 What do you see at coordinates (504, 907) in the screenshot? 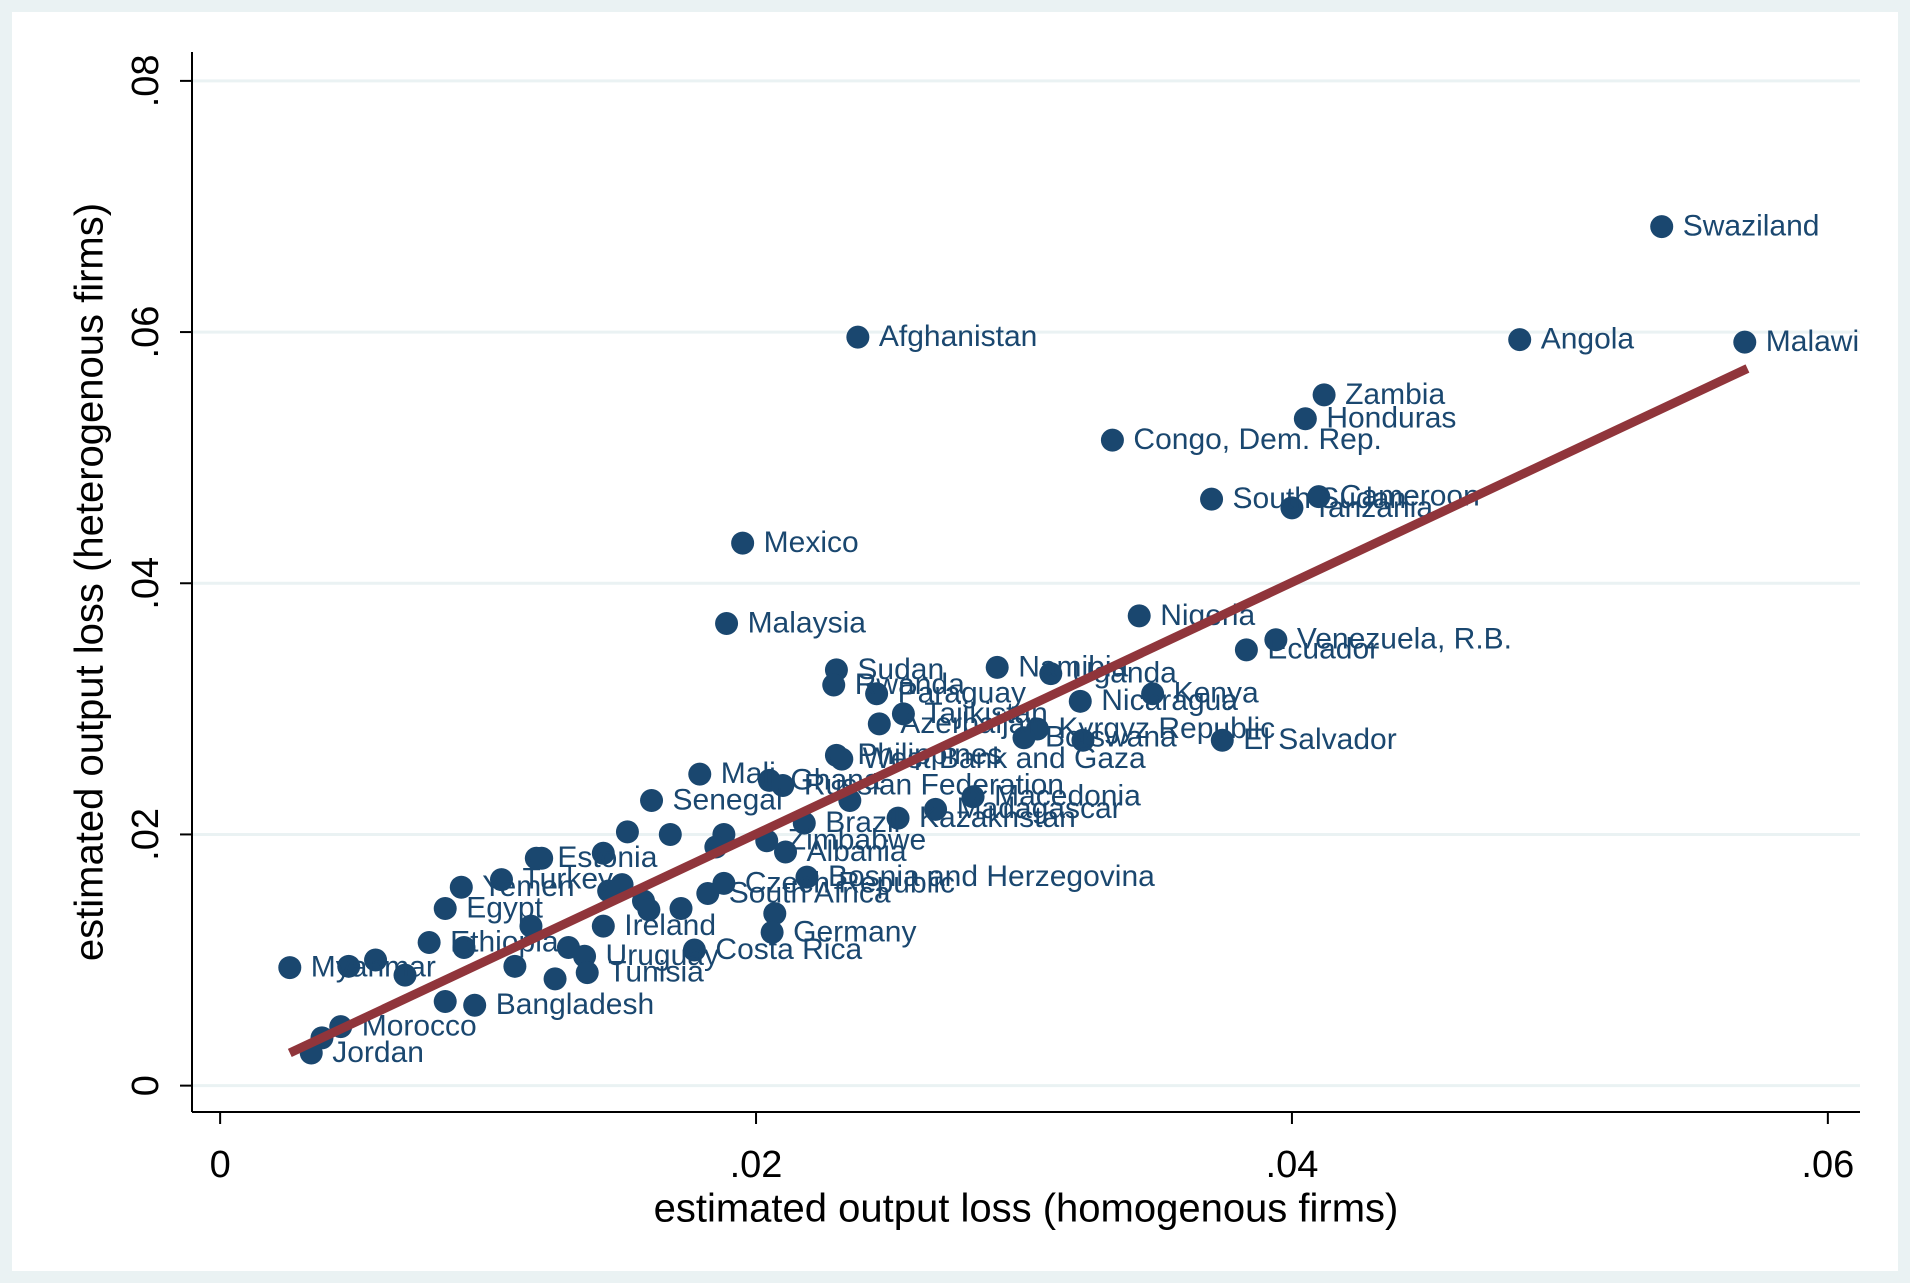
I see `point-label: Egypt` at bounding box center [504, 907].